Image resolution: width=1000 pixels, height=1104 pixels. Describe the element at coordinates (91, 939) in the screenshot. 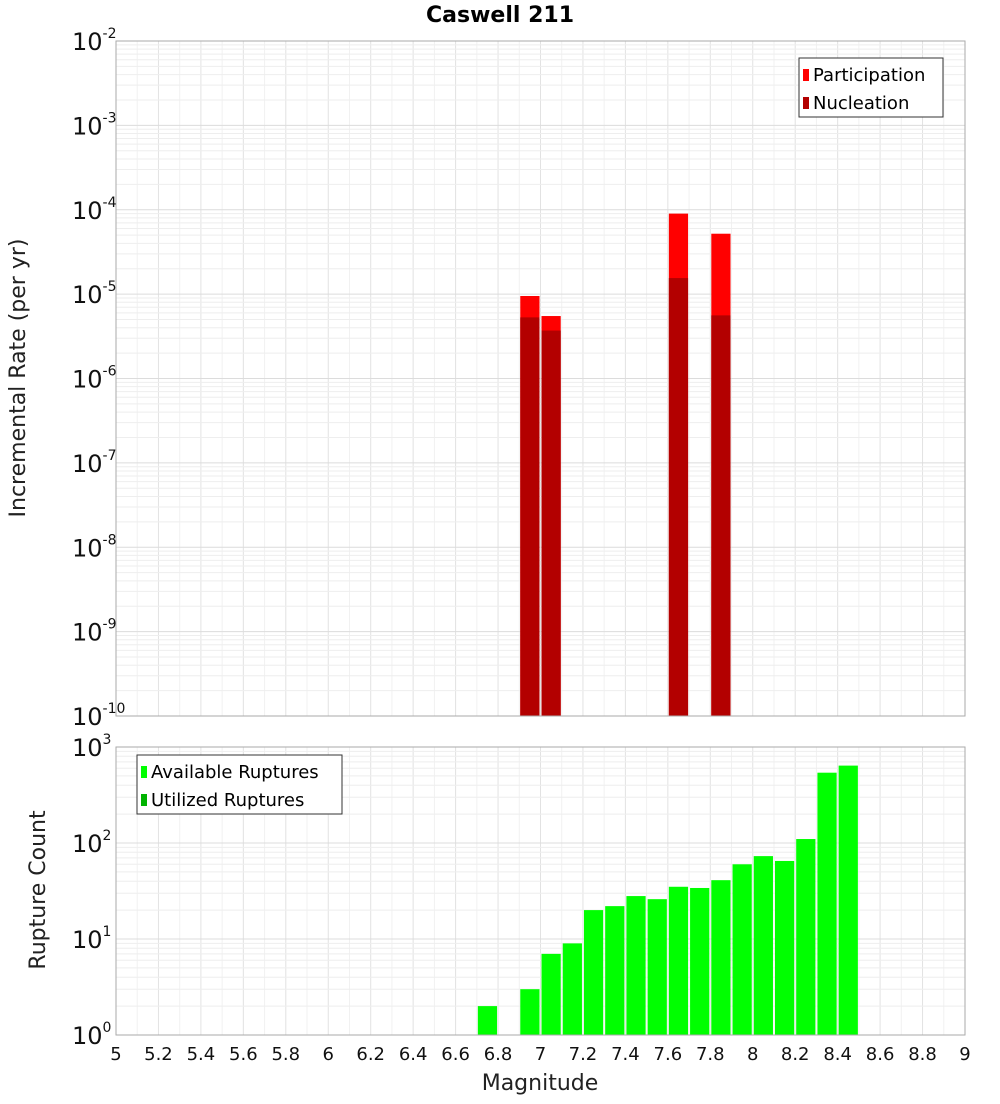

I see `count-tick-label: 10¹` at that location.